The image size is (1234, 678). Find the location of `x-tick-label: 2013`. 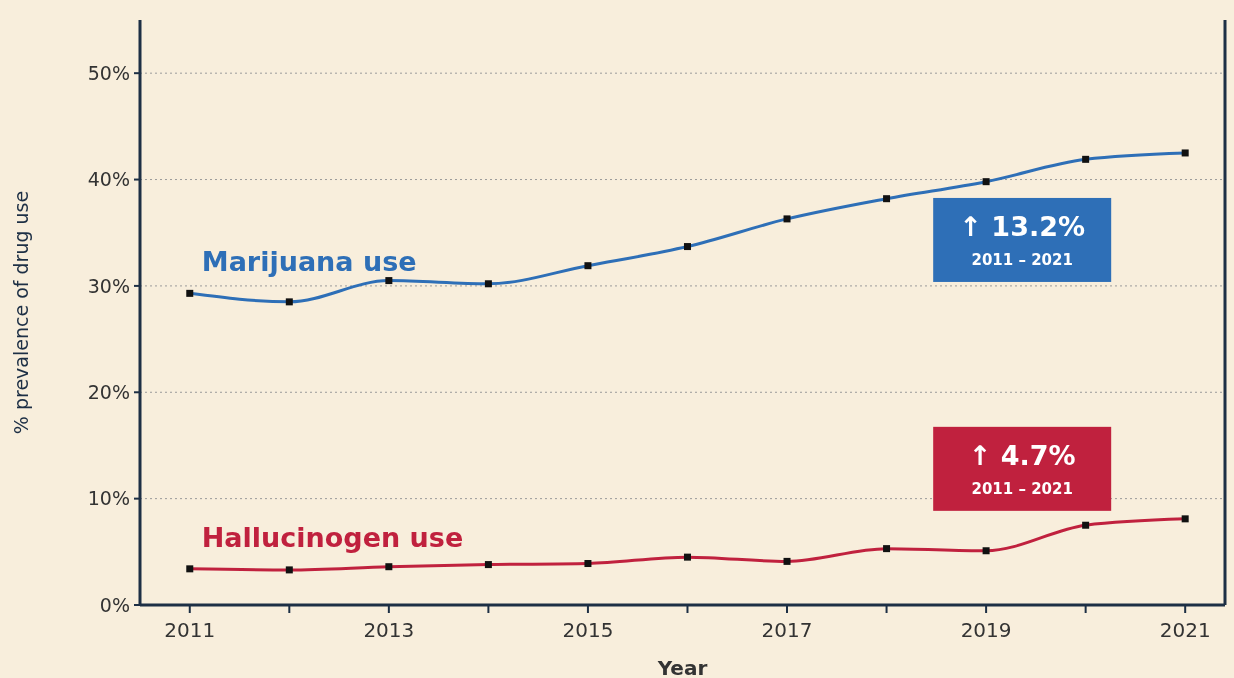

x-tick-label: 2013 is located at coordinates (389, 630).